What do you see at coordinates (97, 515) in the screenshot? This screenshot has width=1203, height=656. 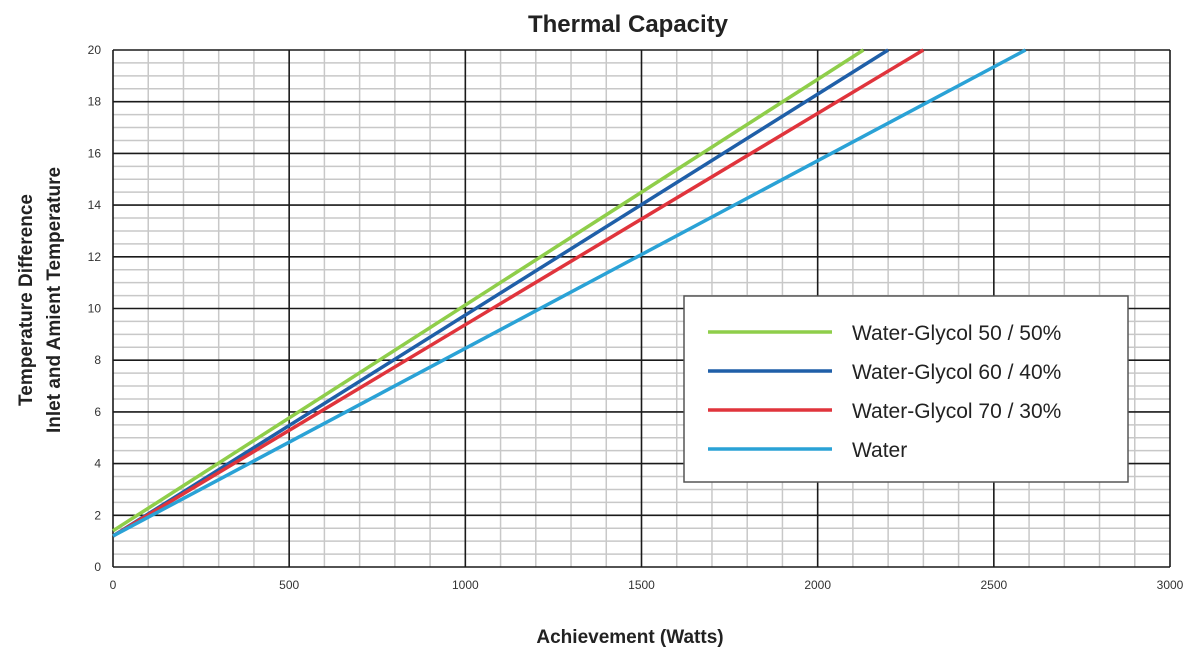 I see `y-tick-label: 2` at bounding box center [97, 515].